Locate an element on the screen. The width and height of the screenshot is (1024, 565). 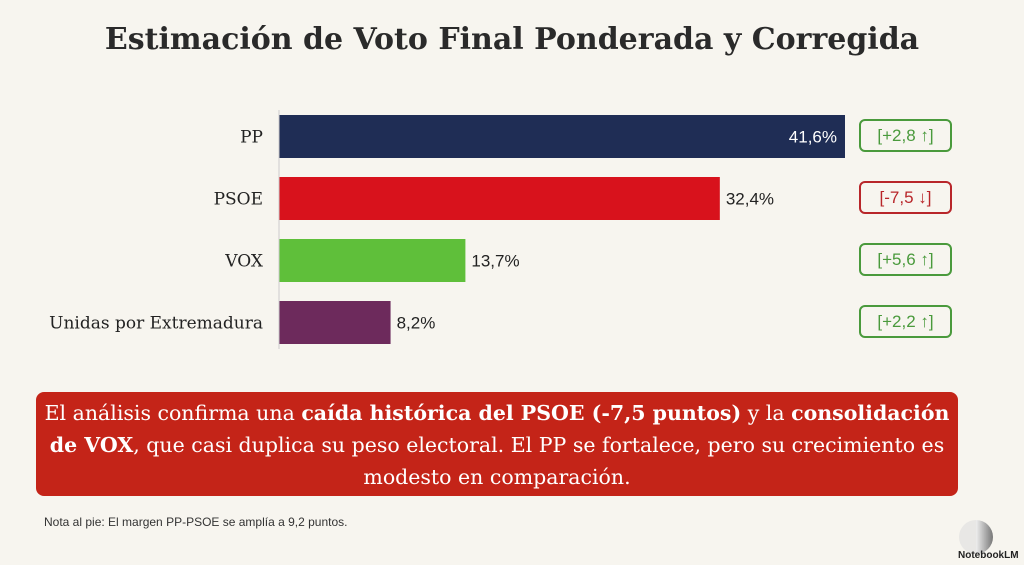
bar-vox is located at coordinates (372, 260).